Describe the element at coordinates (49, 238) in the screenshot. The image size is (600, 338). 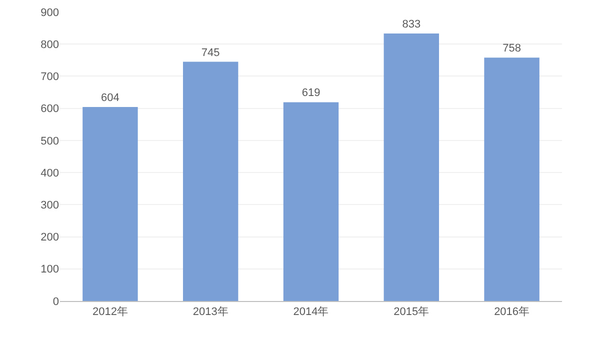
I see `y-tick-label: 200` at that location.